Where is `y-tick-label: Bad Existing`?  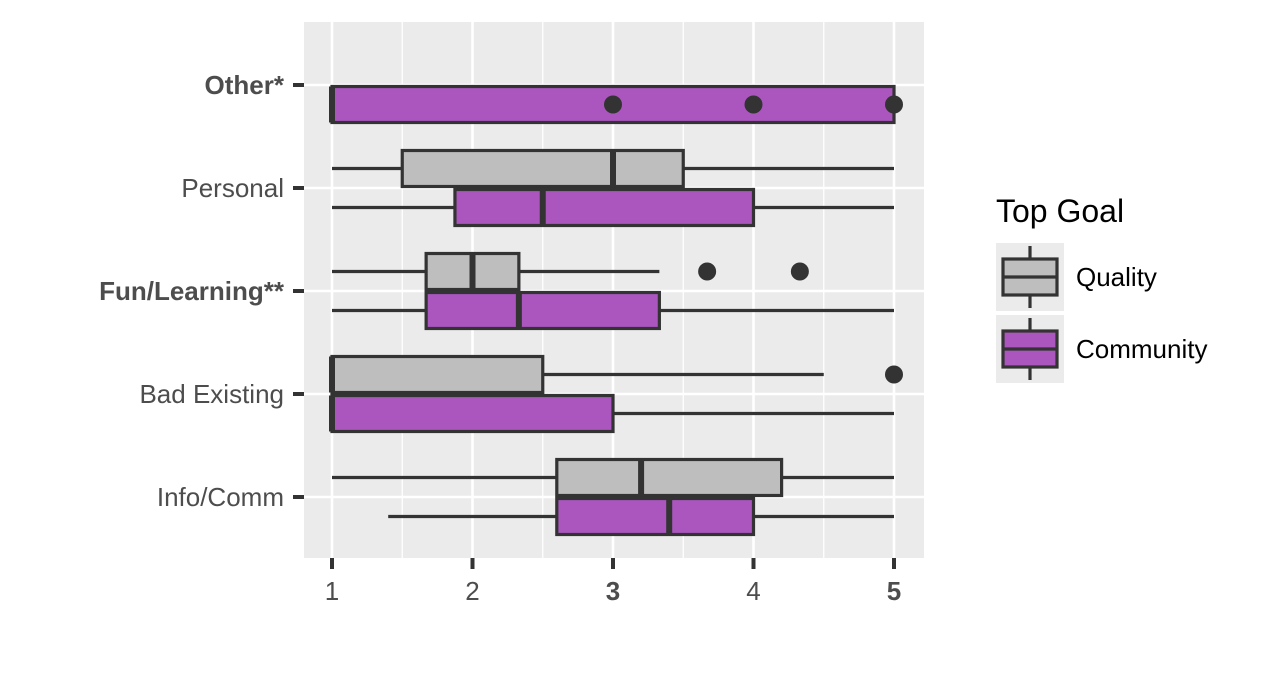
y-tick-label: Bad Existing is located at coordinates (211, 394).